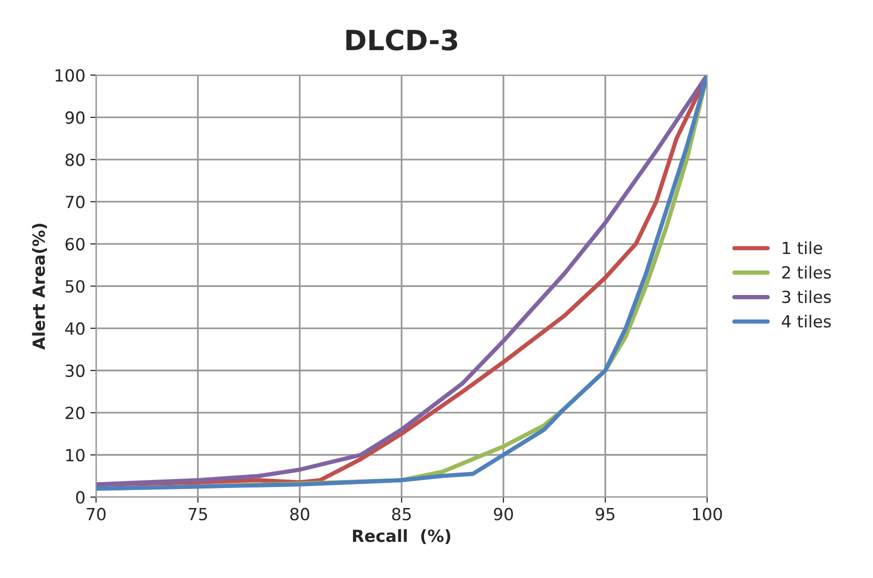 Image resolution: width=873 pixels, height=578 pixels. I want to click on x-tick-label: 70, so click(96, 514).